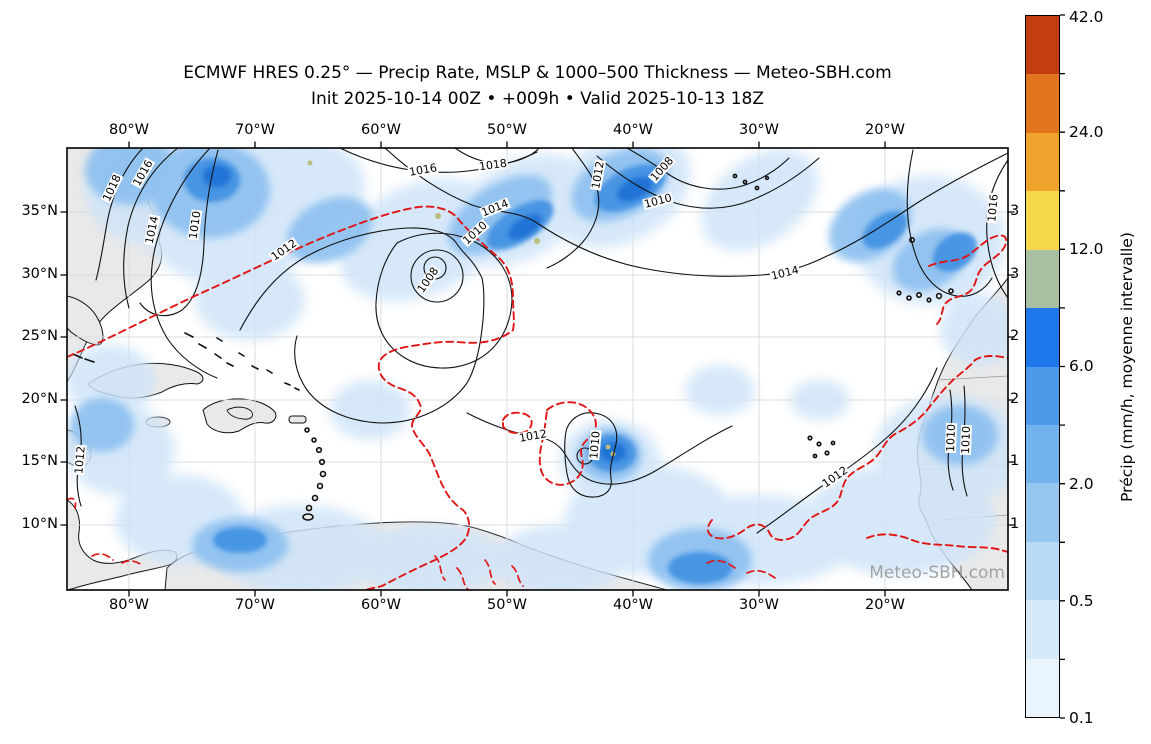  I want to click on left-tick-25n: 25°N, so click(39, 336).